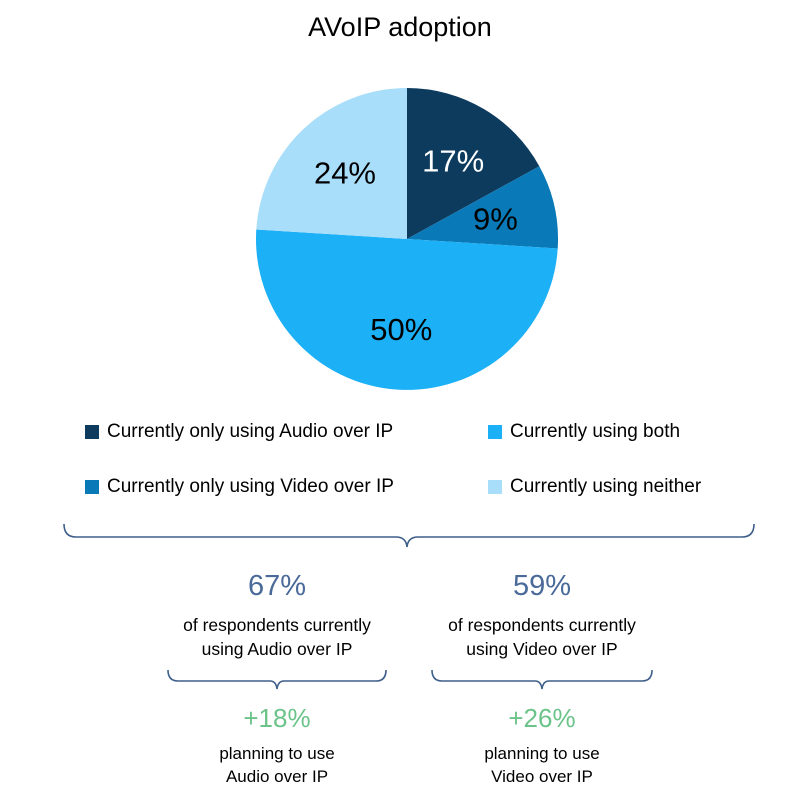  What do you see at coordinates (277, 753) in the screenshot?
I see `audio-plan-text-1: planning to use` at bounding box center [277, 753].